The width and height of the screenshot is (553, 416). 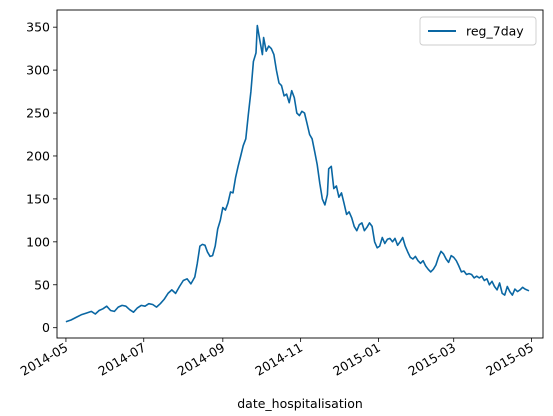 I want to click on legend-label-reg-7day: reg_7day, so click(x=495, y=31).